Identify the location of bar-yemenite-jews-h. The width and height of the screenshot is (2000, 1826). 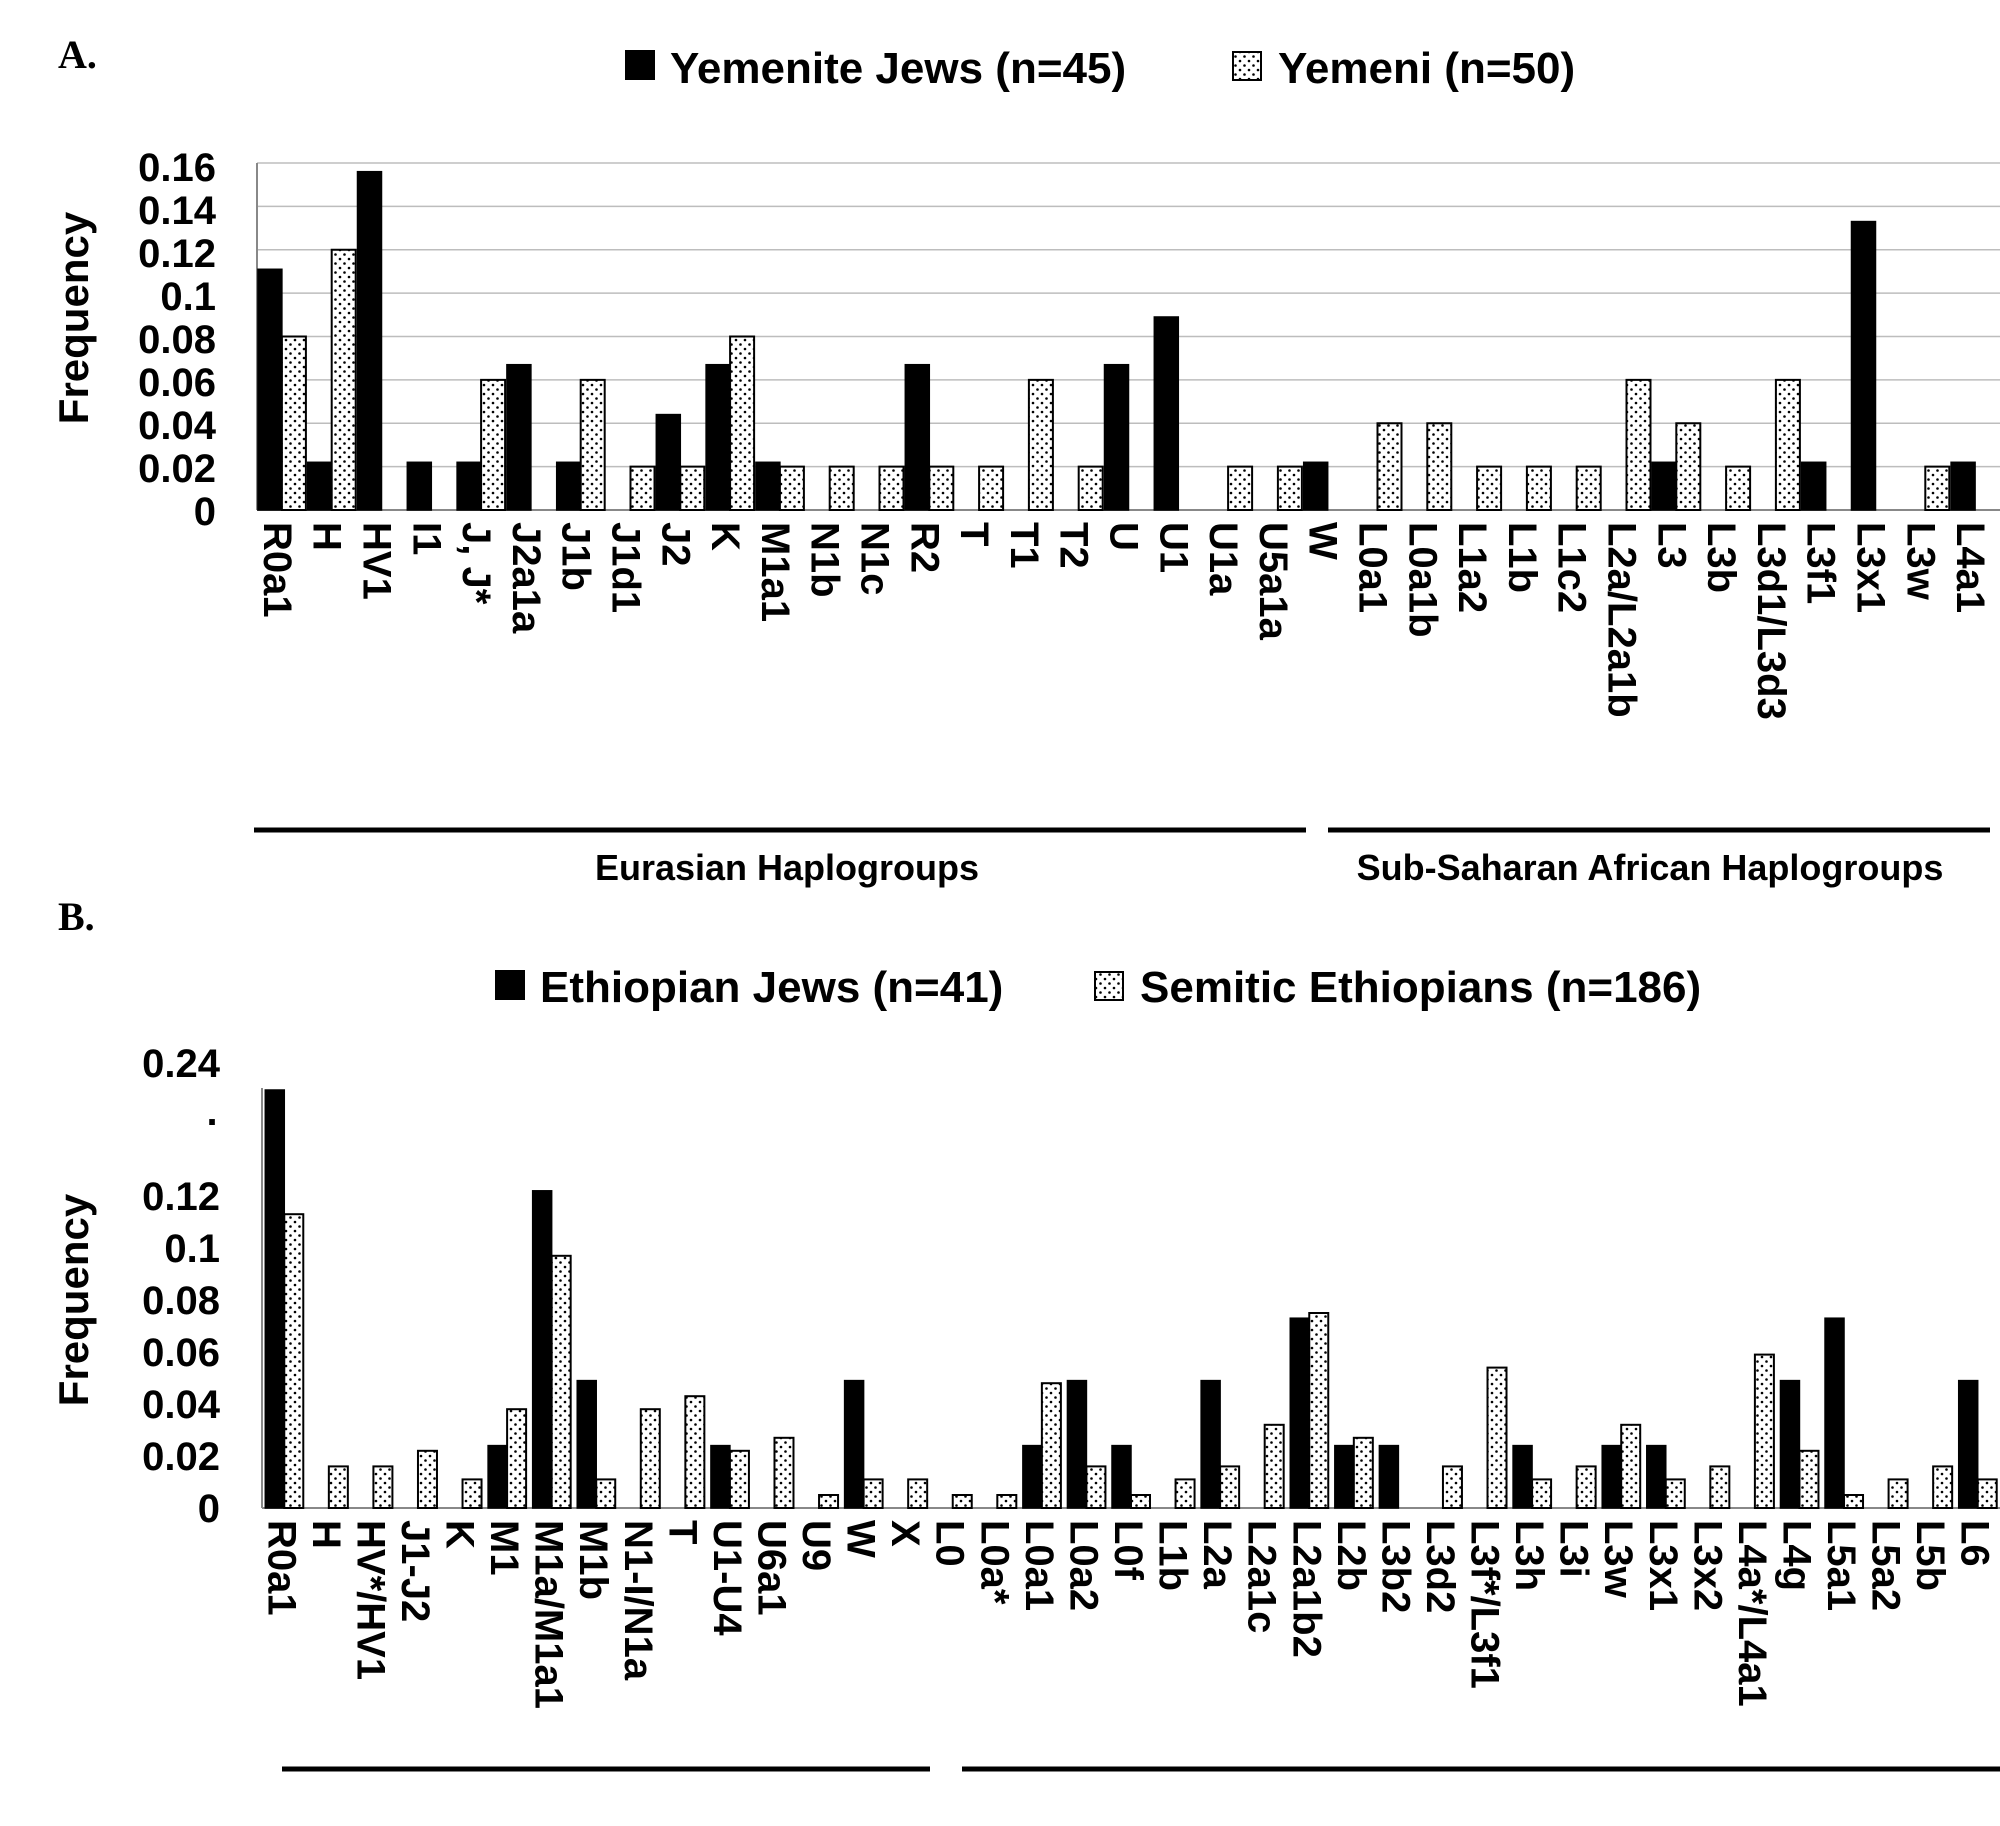
(319, 486).